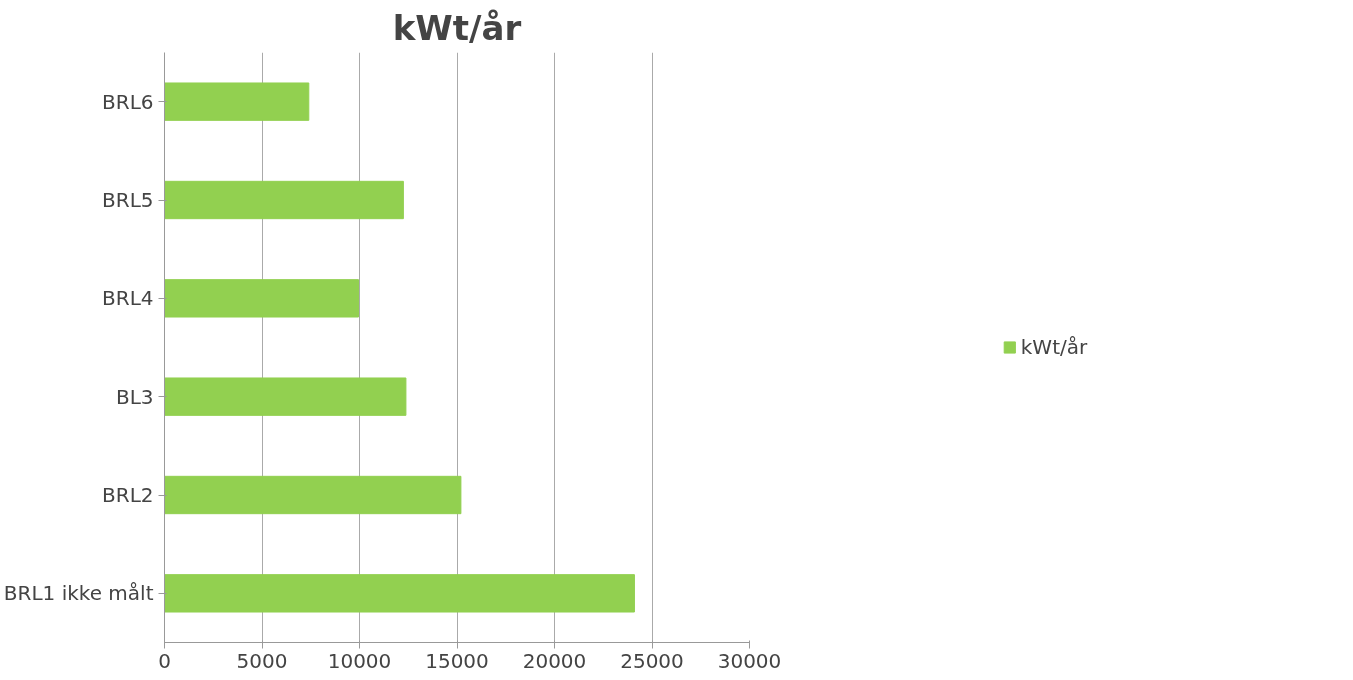 Image resolution: width=1353 pixels, height=680 pixels. What do you see at coordinates (78, 593) in the screenshot?
I see `y-tick-label: BRL1 ikke målt` at bounding box center [78, 593].